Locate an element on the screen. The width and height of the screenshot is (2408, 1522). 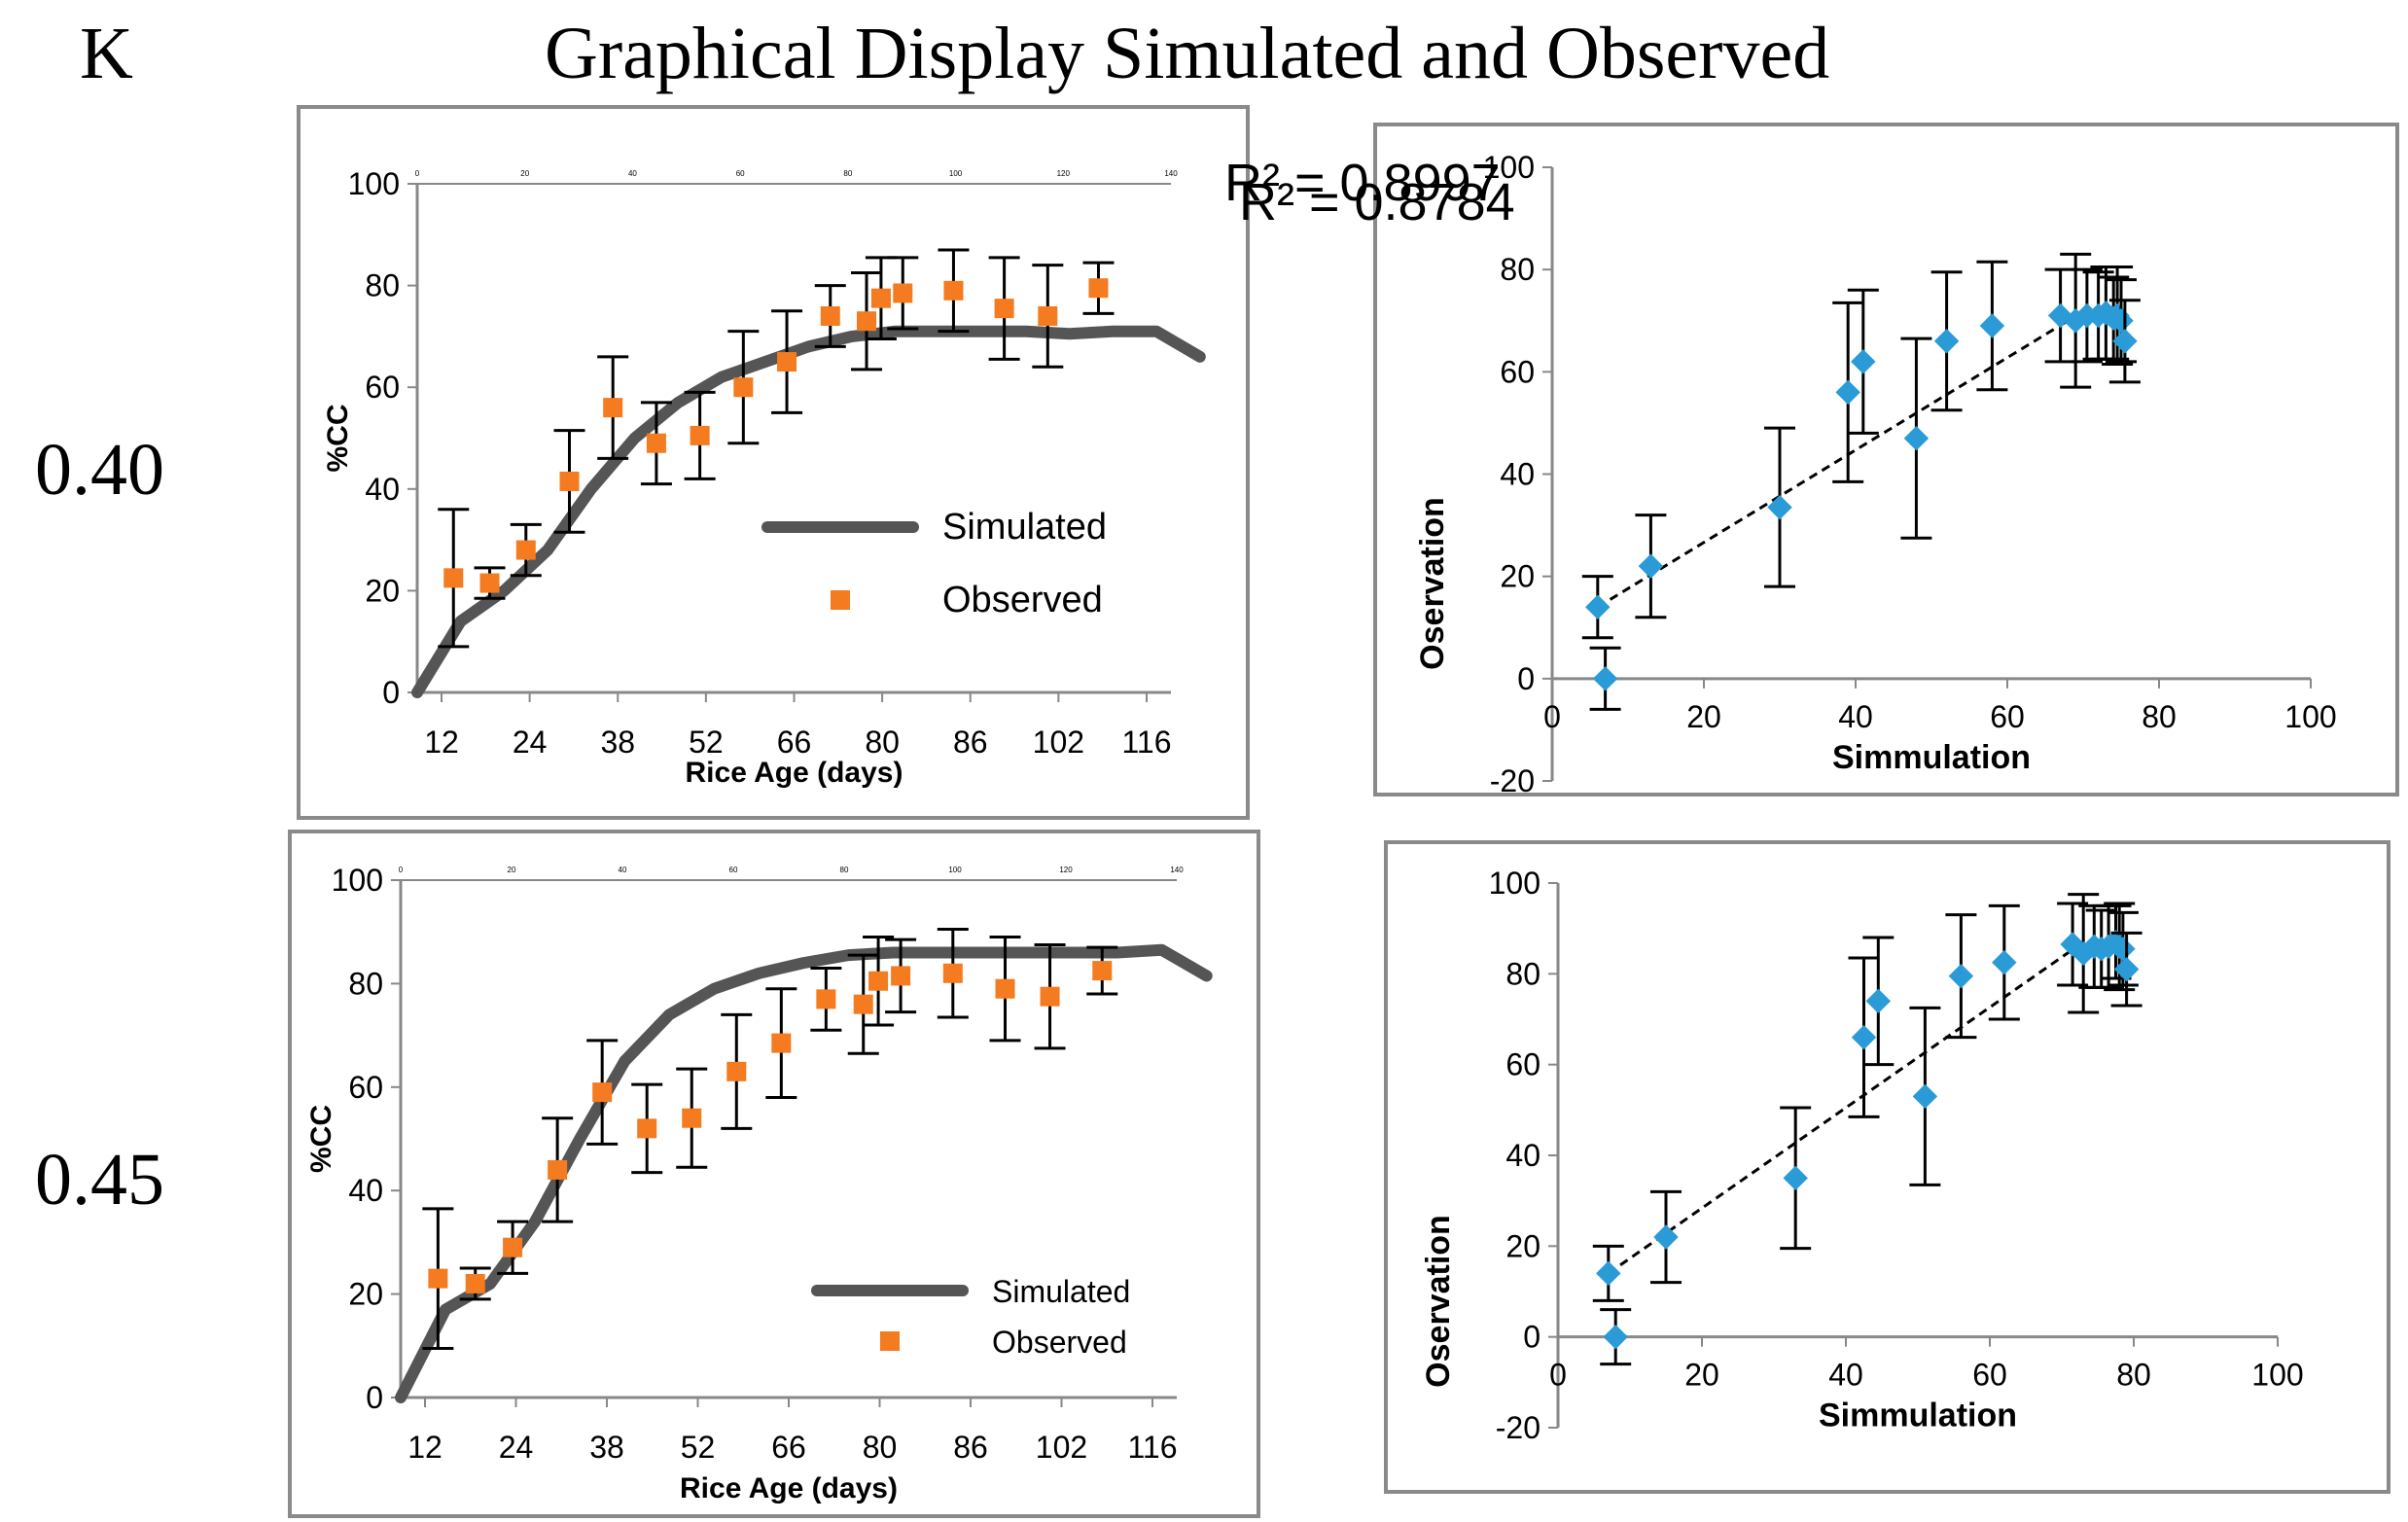
r-squared-annotation: R² = 0.8784 is located at coordinates (1377, 202).